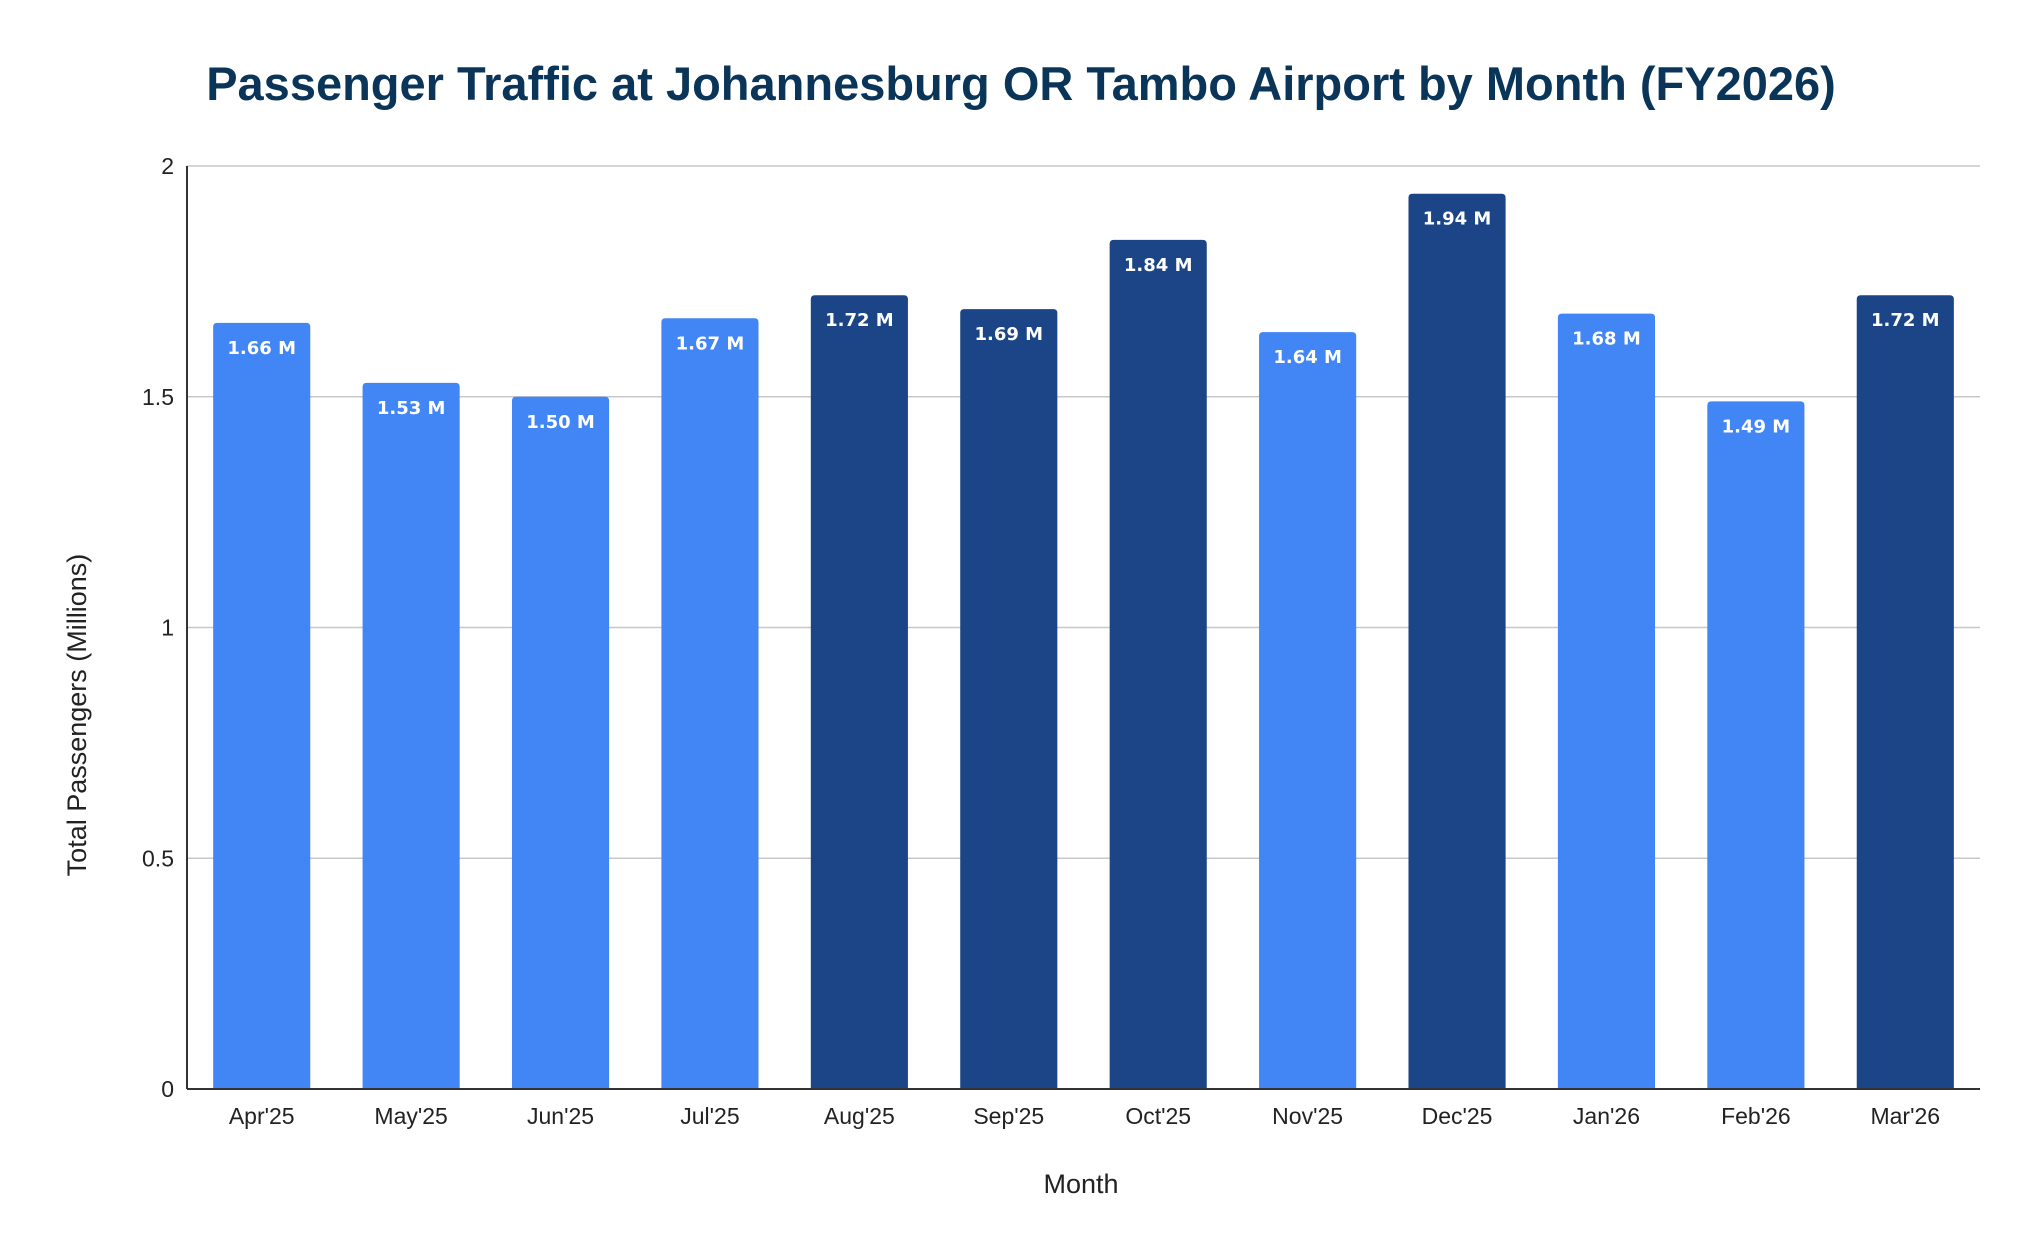 This screenshot has width=2024, height=1250. What do you see at coordinates (262, 705) in the screenshot?
I see `bar-Apr'25` at bounding box center [262, 705].